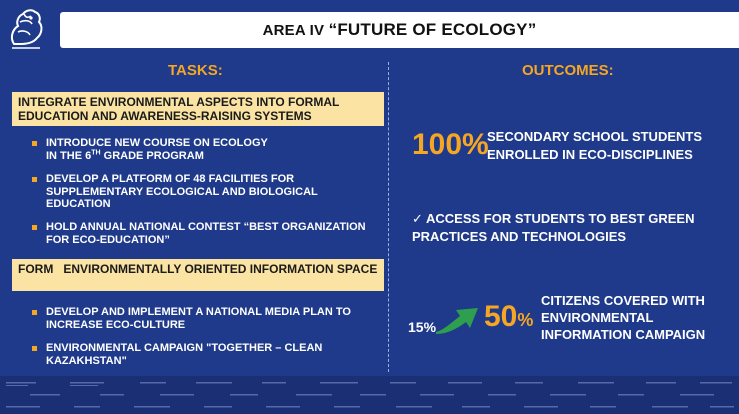  What do you see at coordinates (509, 316) in the screenshot?
I see `outcome-target: 50%` at bounding box center [509, 316].